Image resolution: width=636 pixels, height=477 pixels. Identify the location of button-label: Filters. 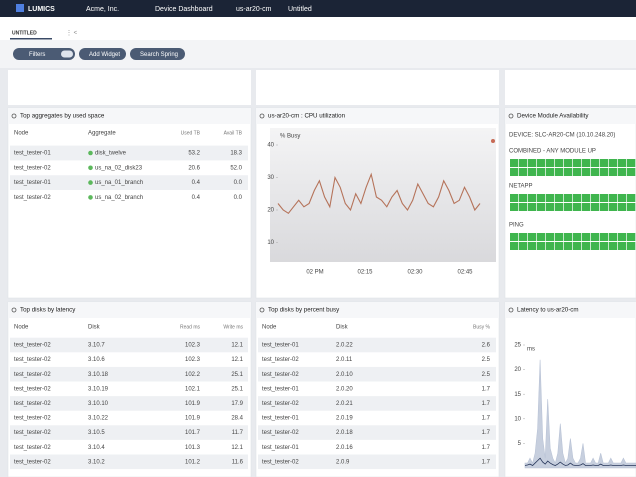
(37, 55).